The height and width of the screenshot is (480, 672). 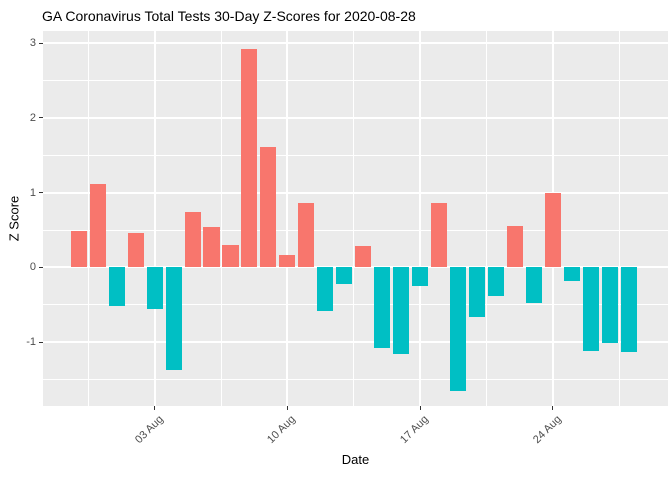 What do you see at coordinates (355, 459) in the screenshot?
I see `x-axis-title: Date` at bounding box center [355, 459].